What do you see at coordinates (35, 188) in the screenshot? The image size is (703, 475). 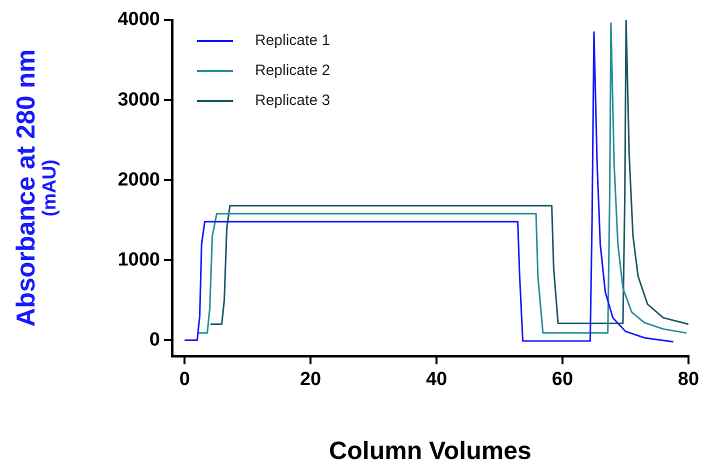 I see `y-axis-title: Absorbance at 280 nm (mAU)` at bounding box center [35, 188].